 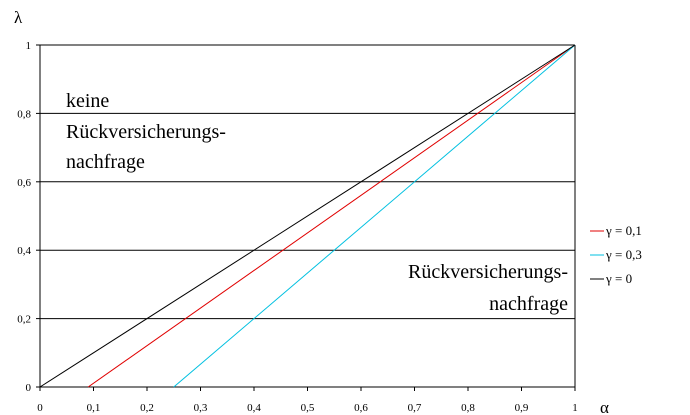 I want to click on x-tick-label: 0,5, so click(x=308, y=408).